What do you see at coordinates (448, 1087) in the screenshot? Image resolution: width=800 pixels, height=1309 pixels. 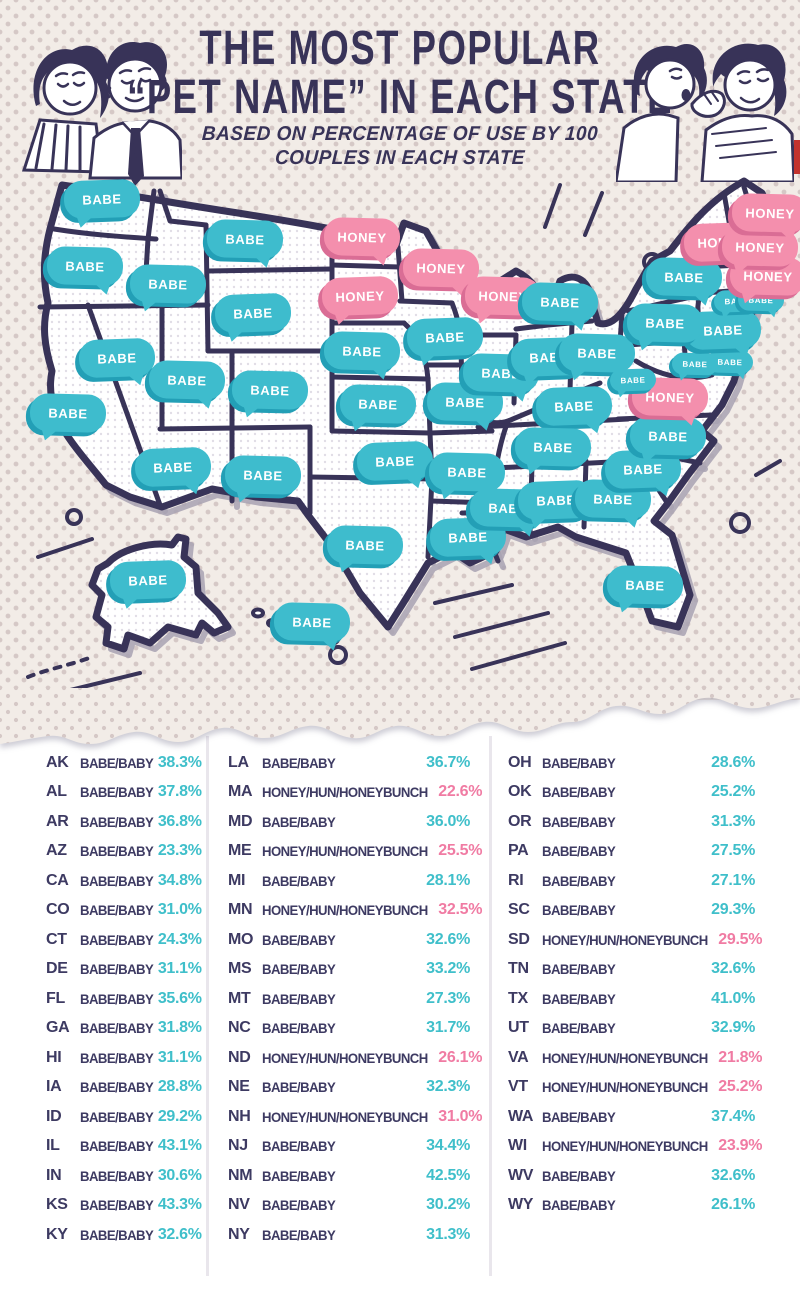 I see `pet-name-percent: 32.3%` at bounding box center [448, 1087].